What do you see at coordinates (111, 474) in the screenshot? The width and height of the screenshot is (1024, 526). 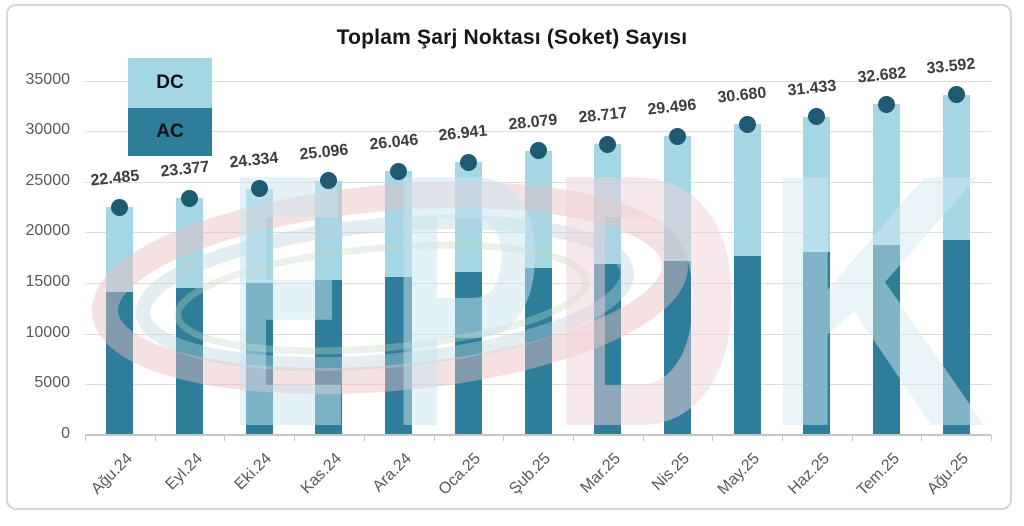 I see `x-tick-label: Ağu.24` at bounding box center [111, 474].